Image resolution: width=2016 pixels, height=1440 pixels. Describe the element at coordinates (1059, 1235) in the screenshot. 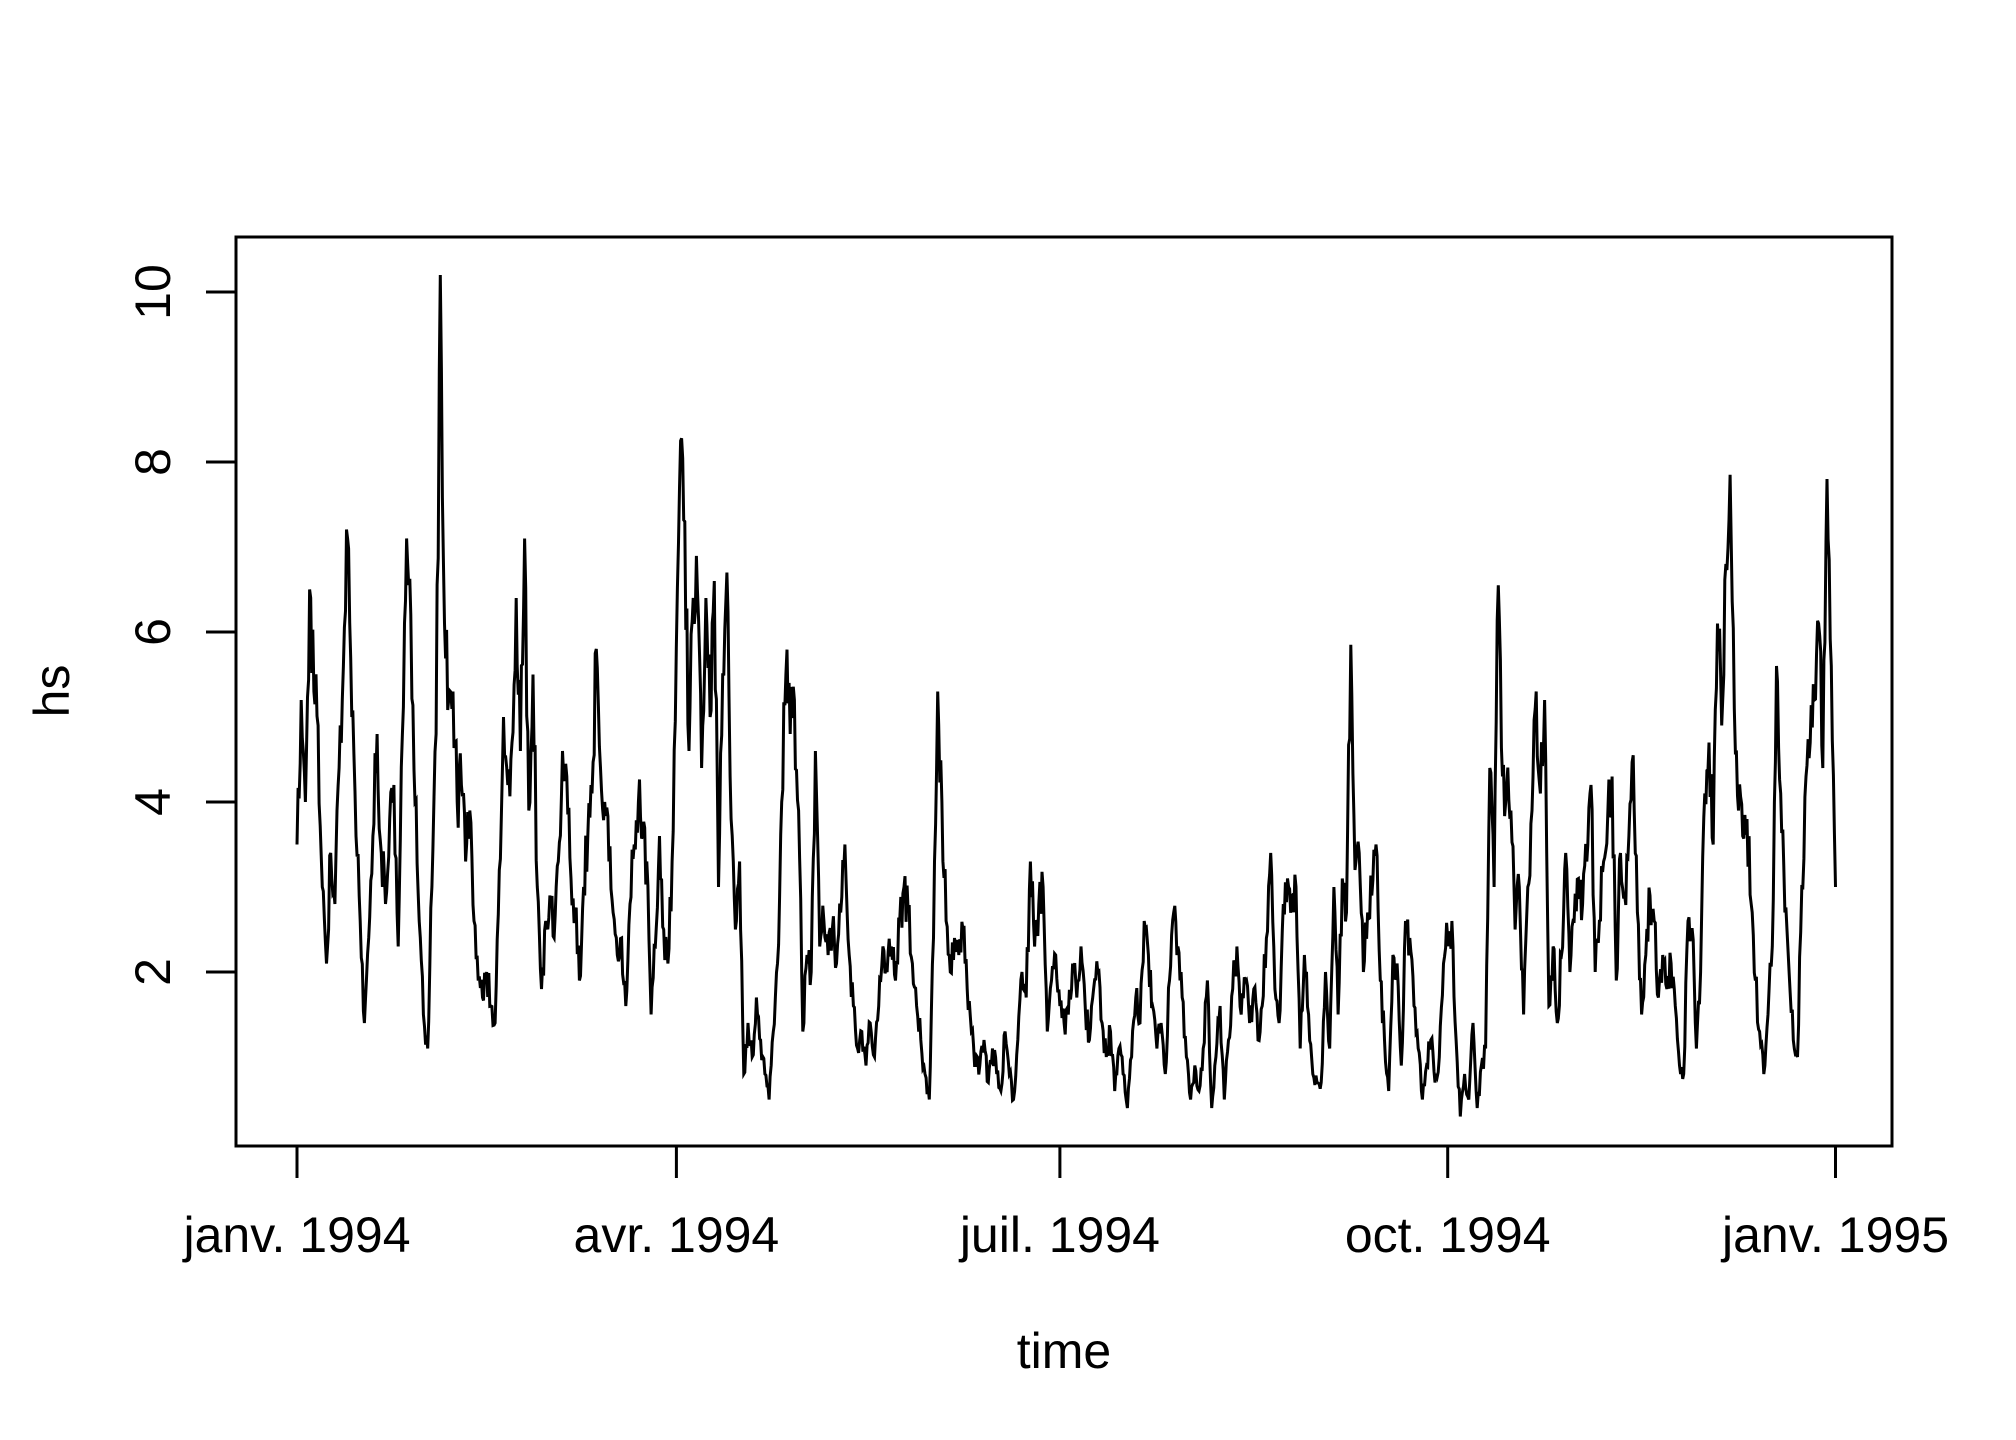

I see `x-tick-label-juil-1994: juil. 1994` at that location.